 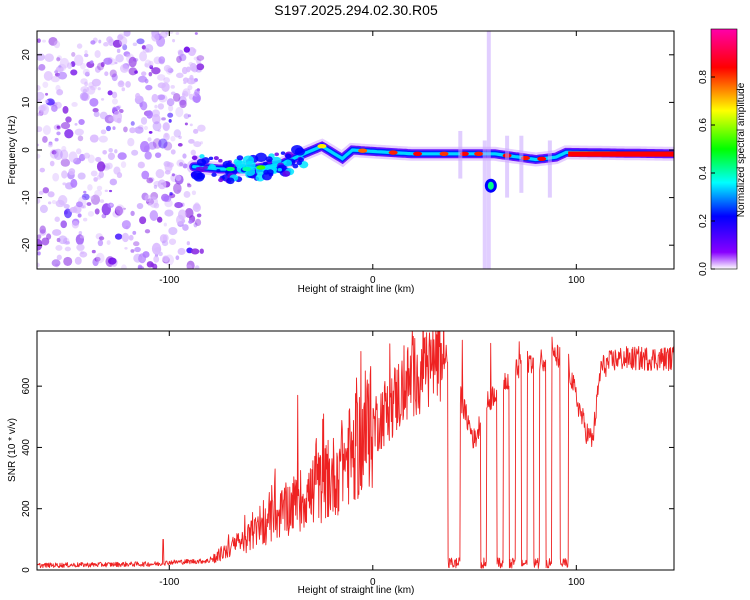 I want to click on spectrogram-y-tick-label: 10, so click(x=26, y=102).